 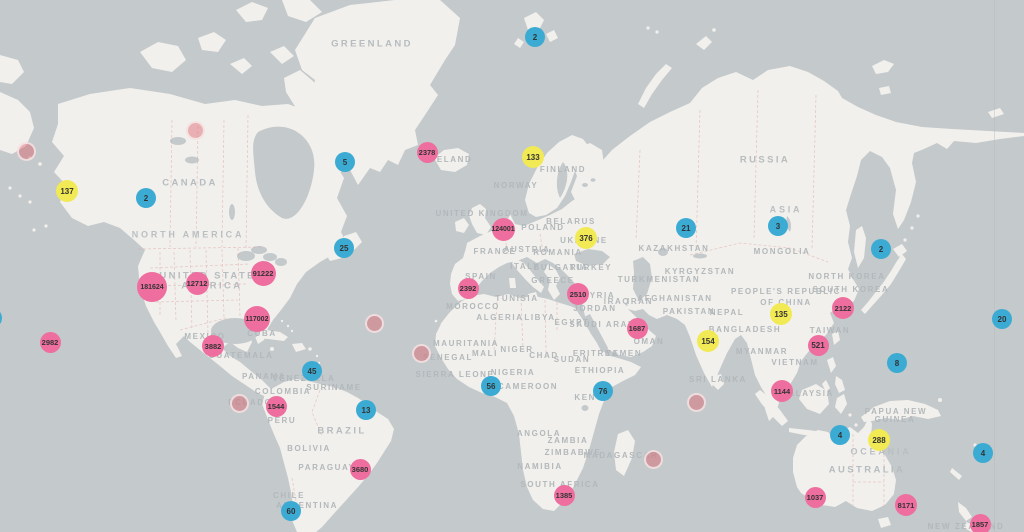 I want to click on country-label: ROMANIA, so click(x=558, y=252).